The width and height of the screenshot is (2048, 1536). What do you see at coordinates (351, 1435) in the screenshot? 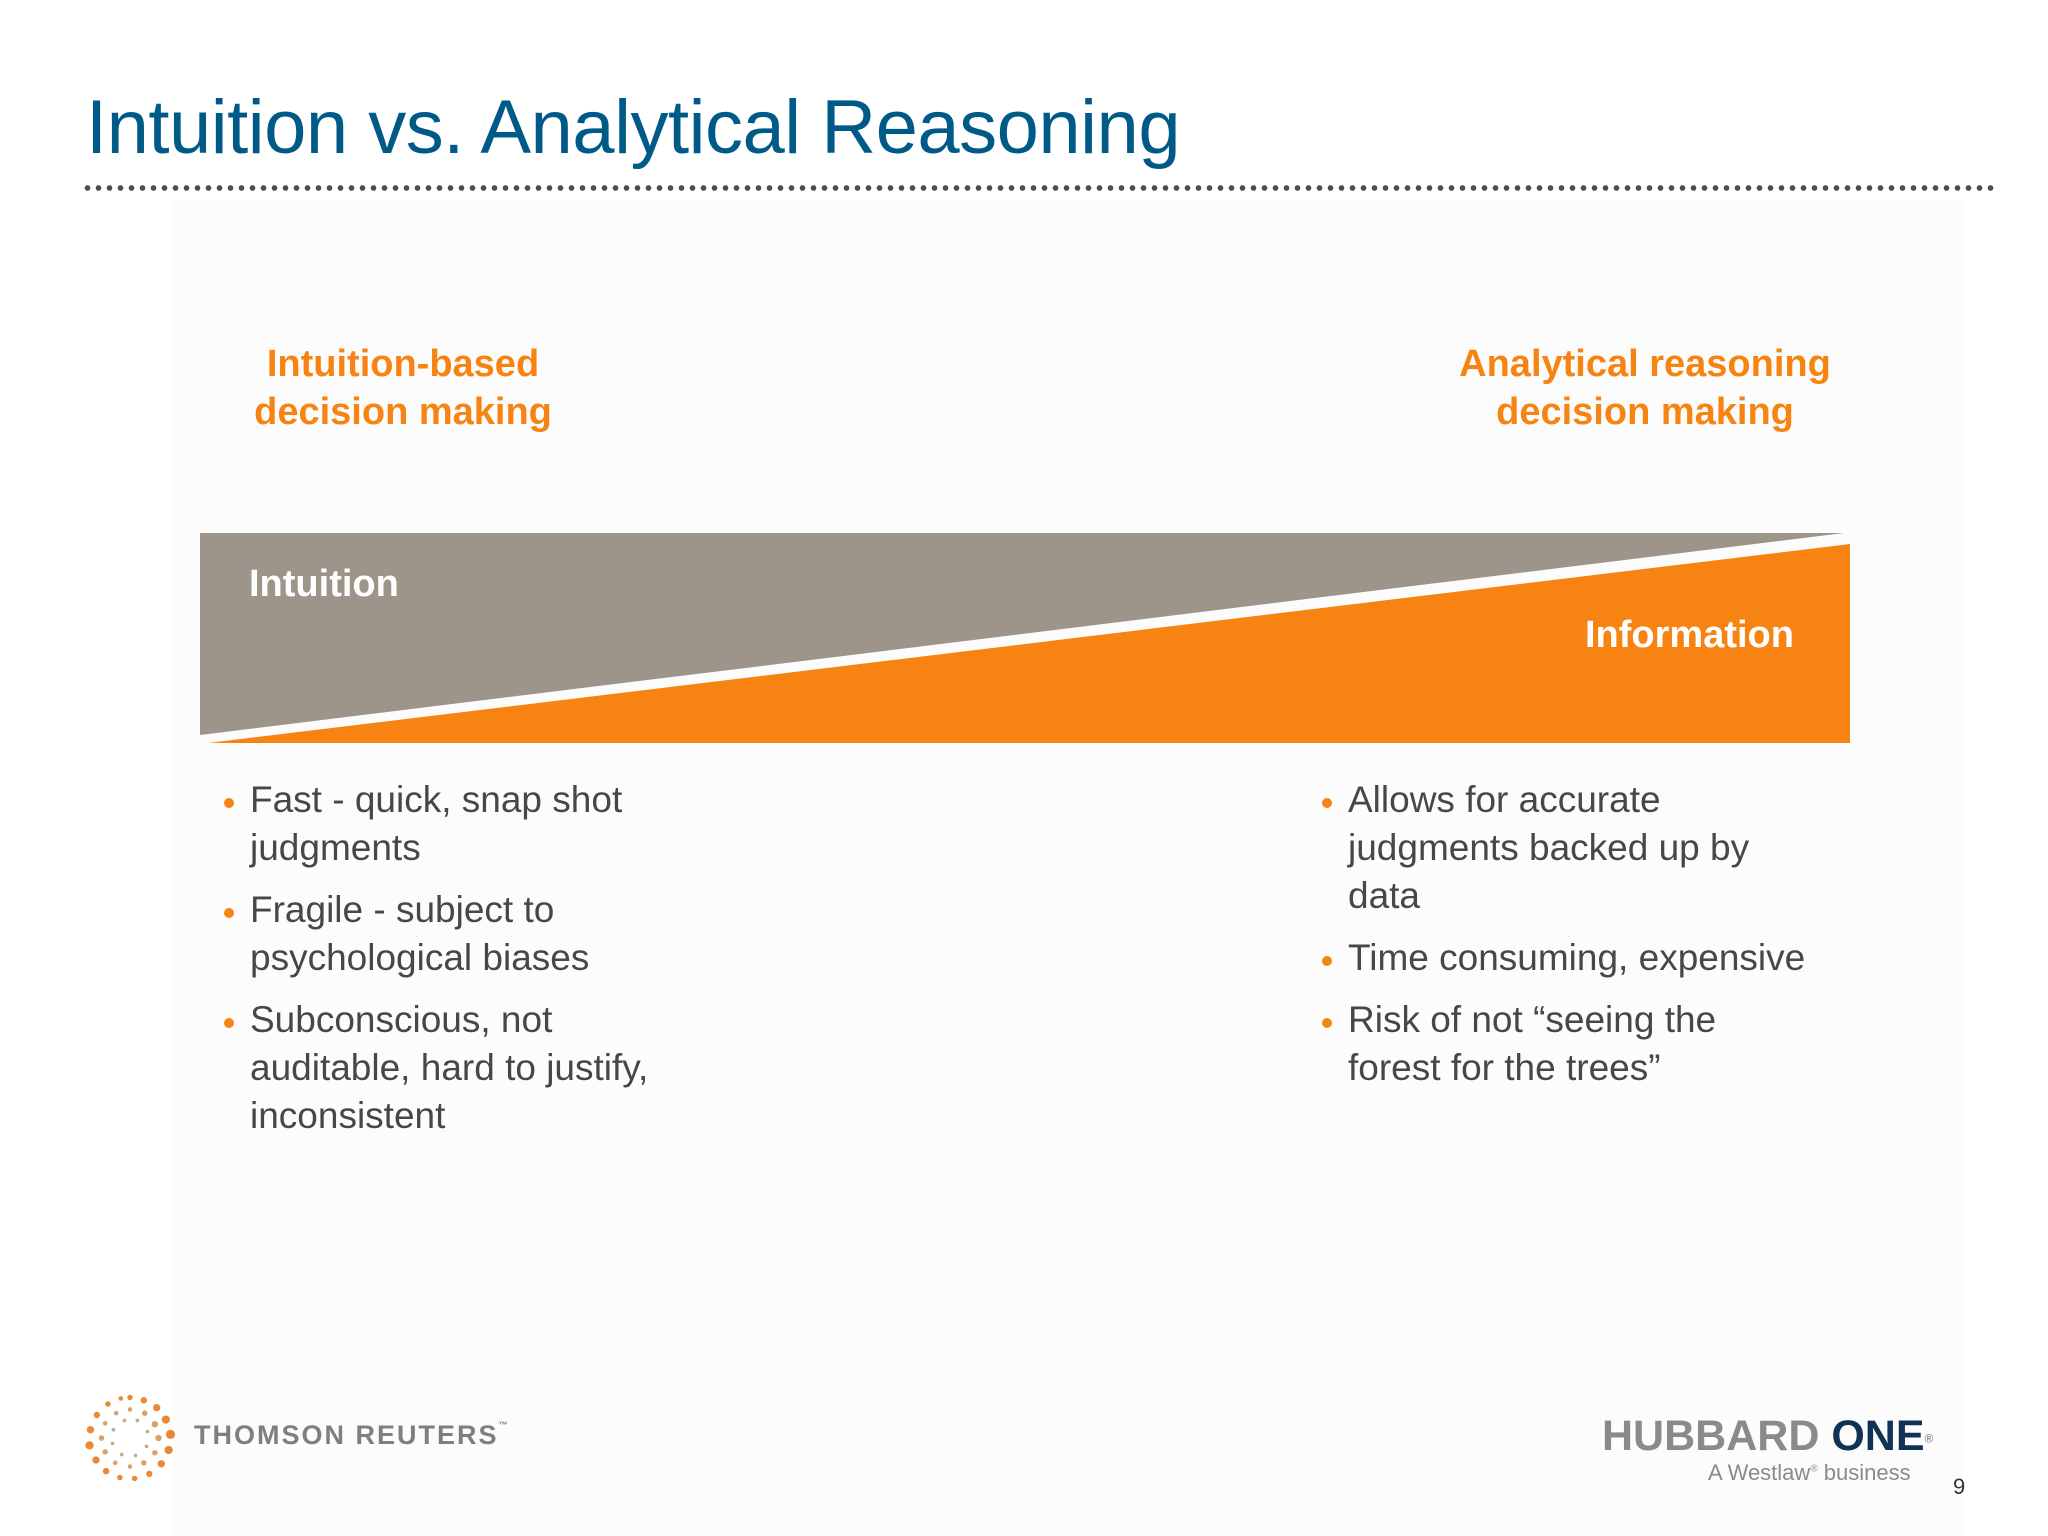
I see `thomson-reuters-wordmark: THOMSON REUTERS™` at bounding box center [351, 1435].